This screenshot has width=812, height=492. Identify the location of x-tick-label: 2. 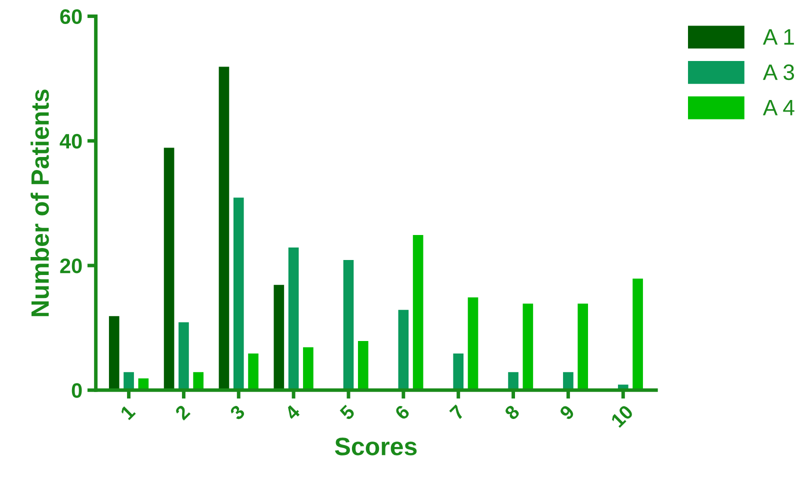
(182, 412).